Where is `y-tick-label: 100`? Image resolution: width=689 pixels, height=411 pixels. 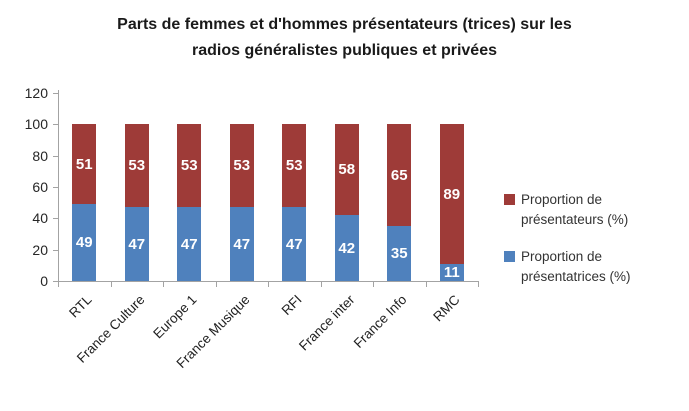
y-tick-label: 100 is located at coordinates (36, 124).